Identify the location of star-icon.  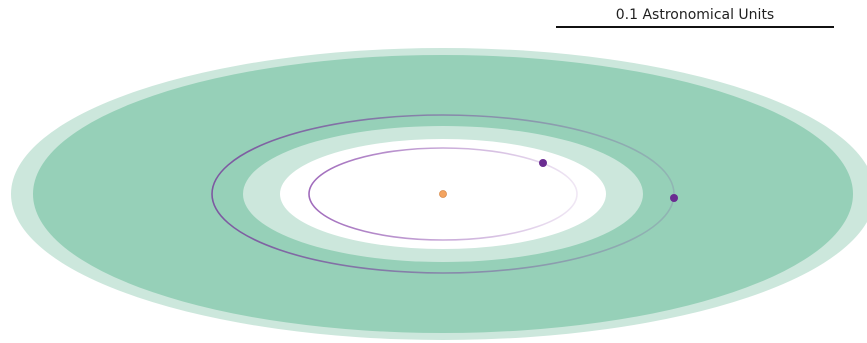
(443, 194).